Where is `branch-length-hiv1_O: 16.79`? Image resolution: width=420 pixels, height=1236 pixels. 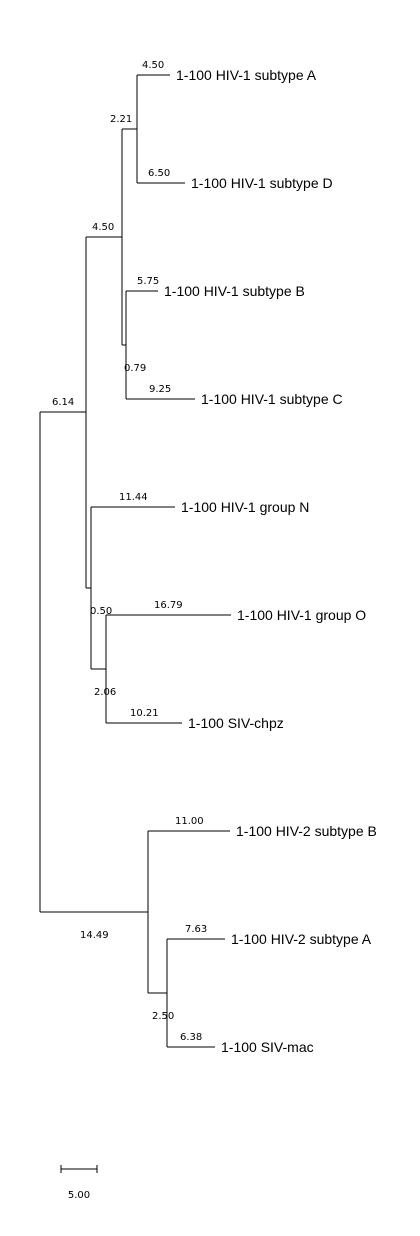 branch-length-hiv1_O: 16.79 is located at coordinates (168, 605).